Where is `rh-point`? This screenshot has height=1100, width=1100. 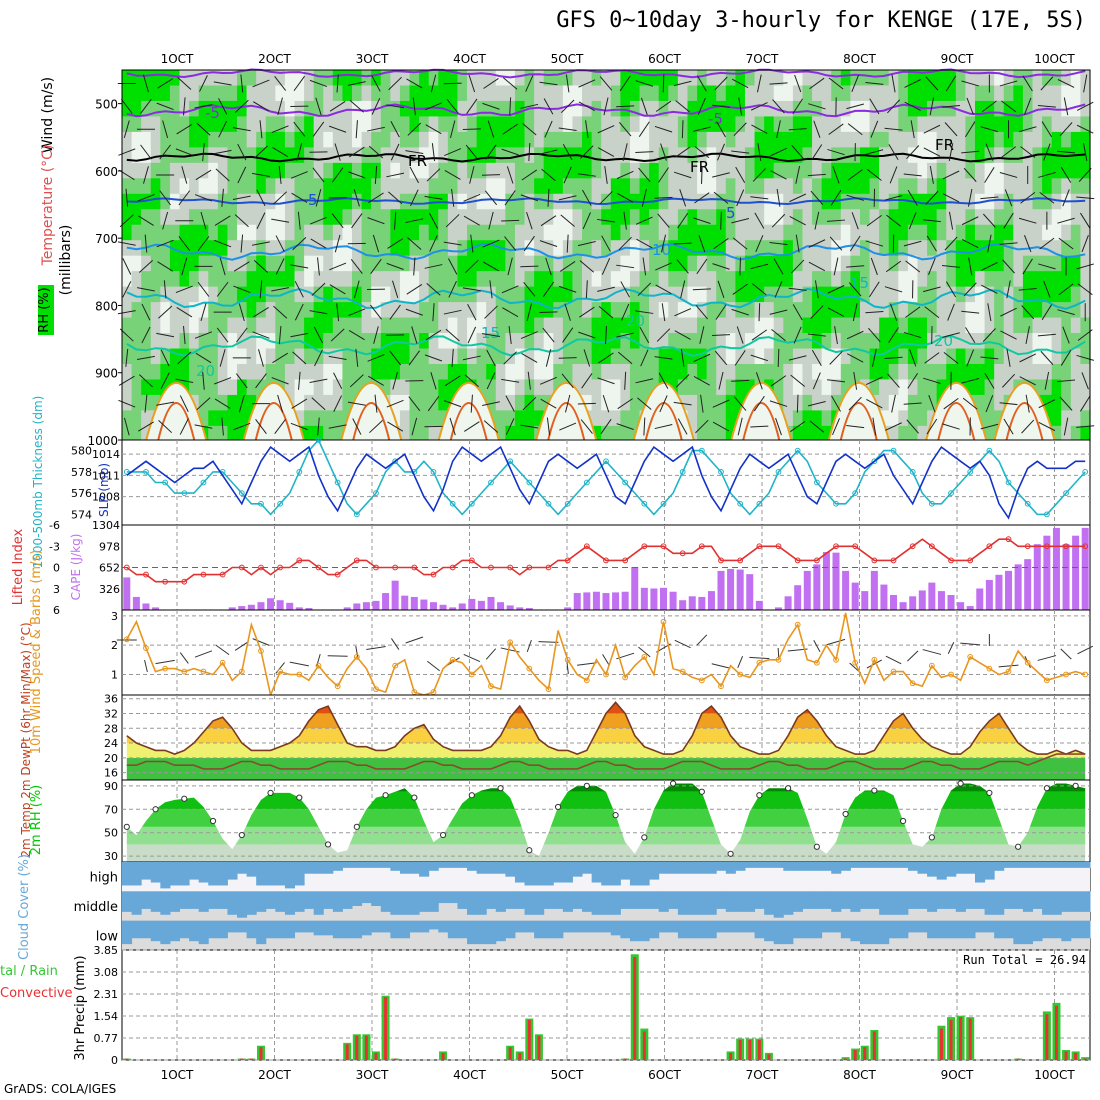
rh-point is located at coordinates (385, 795).